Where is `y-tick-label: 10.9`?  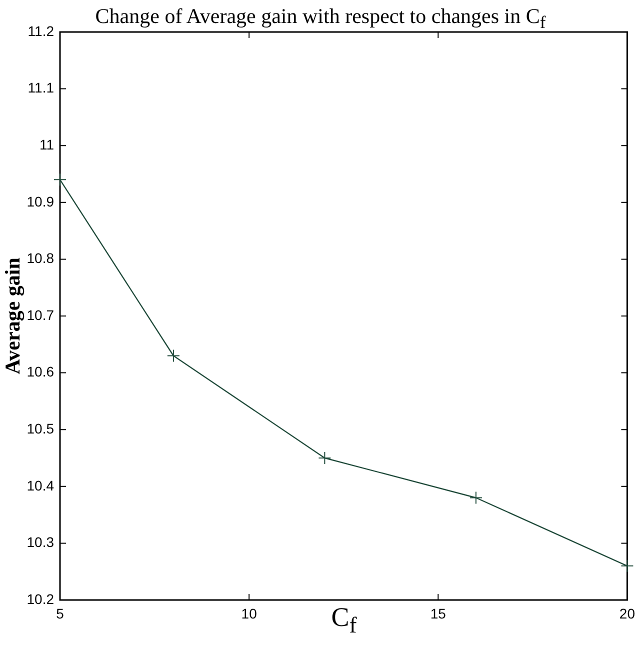
y-tick-label: 10.9 is located at coordinates (40, 201).